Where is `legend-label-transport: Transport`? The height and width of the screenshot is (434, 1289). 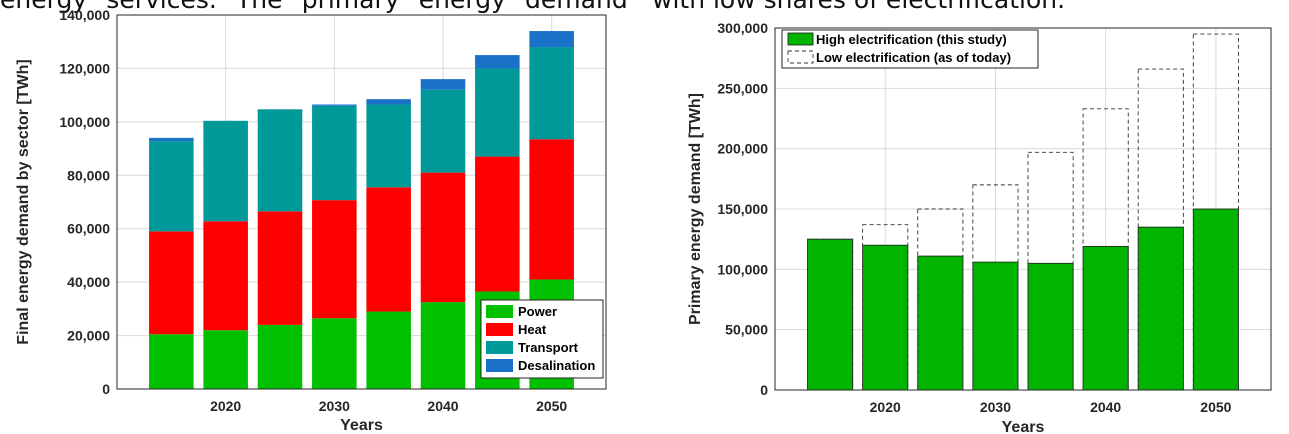
legend-label-transport: Transport is located at coordinates (548, 347).